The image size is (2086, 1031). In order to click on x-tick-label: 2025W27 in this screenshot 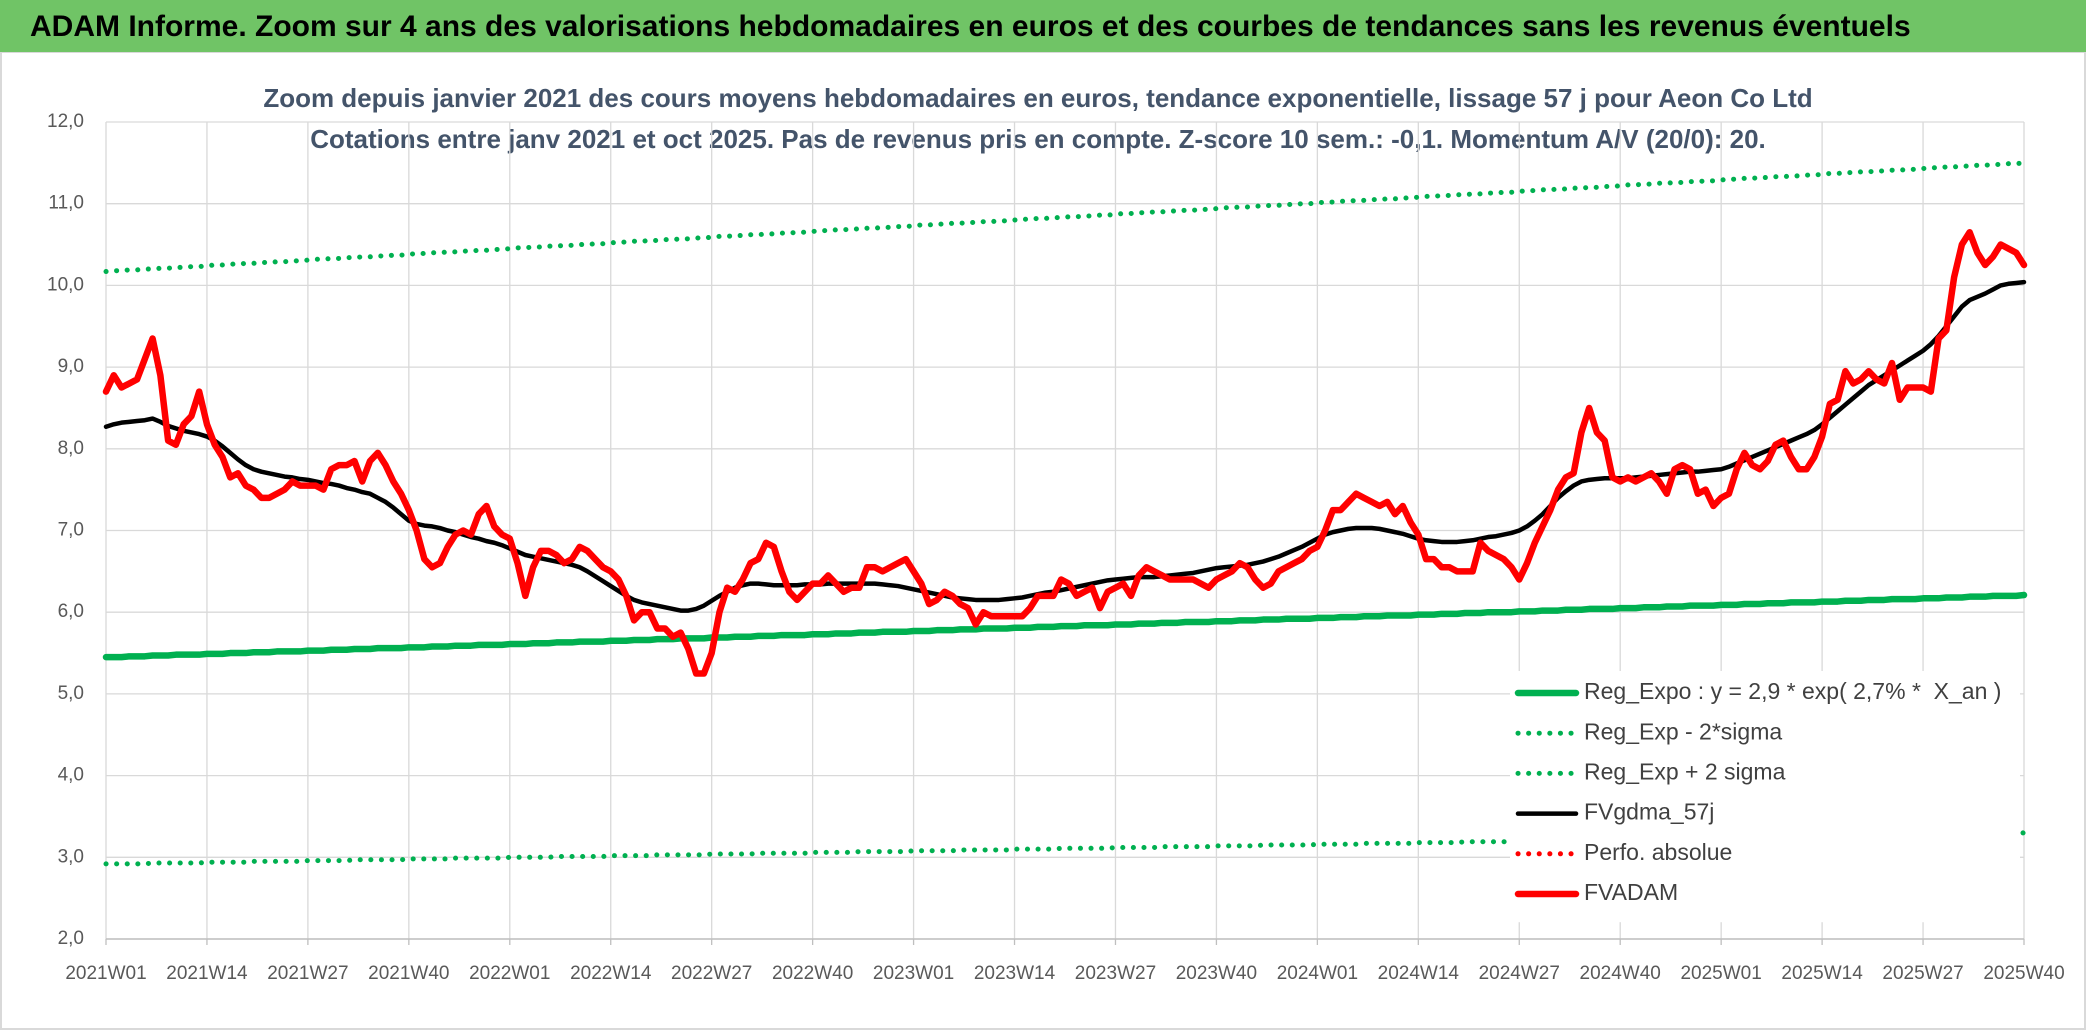, I will do `click(1922, 973)`.